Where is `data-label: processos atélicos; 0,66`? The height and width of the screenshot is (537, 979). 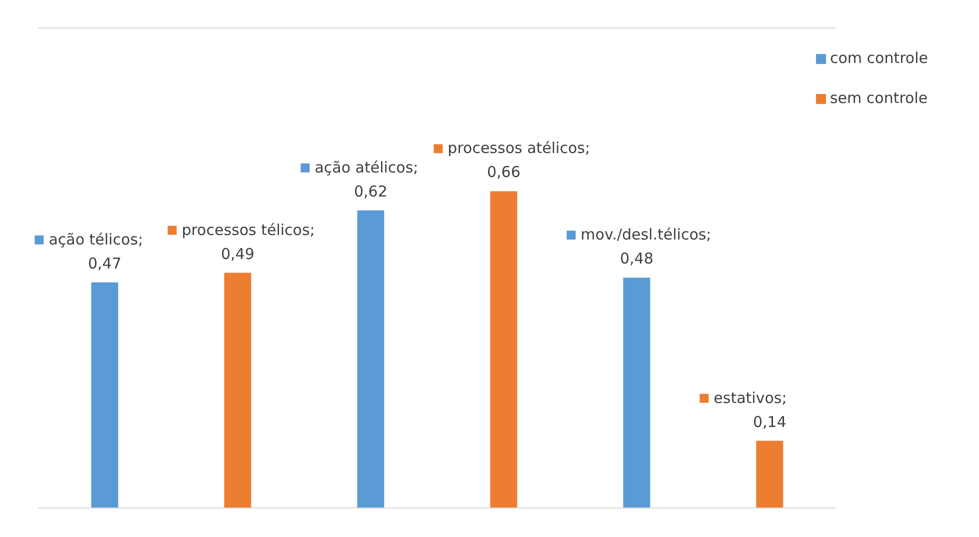
data-label: processos atélicos; 0,66 is located at coordinates (519, 160).